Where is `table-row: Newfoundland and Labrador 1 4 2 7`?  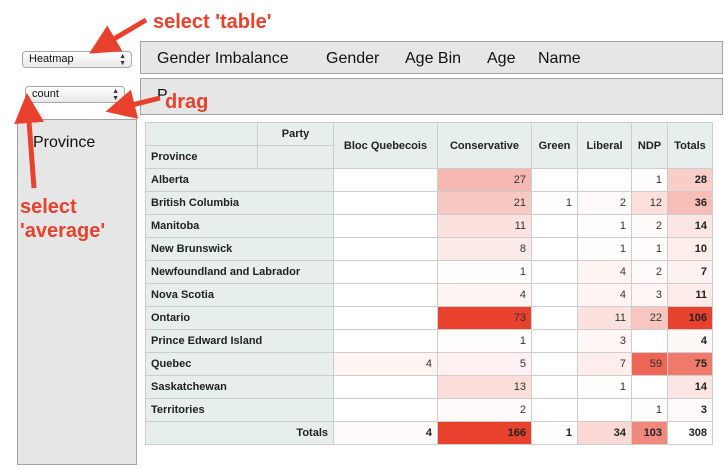
table-row: Newfoundland and Labrador 1 4 2 7 is located at coordinates (429, 272).